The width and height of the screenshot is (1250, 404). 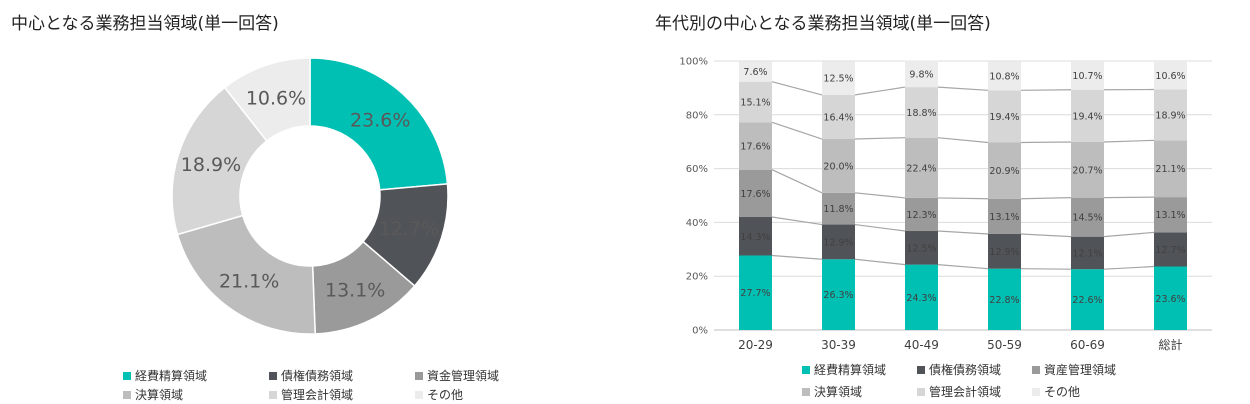 I want to click on legend-label: 資産管理領域, so click(x=1080, y=370).